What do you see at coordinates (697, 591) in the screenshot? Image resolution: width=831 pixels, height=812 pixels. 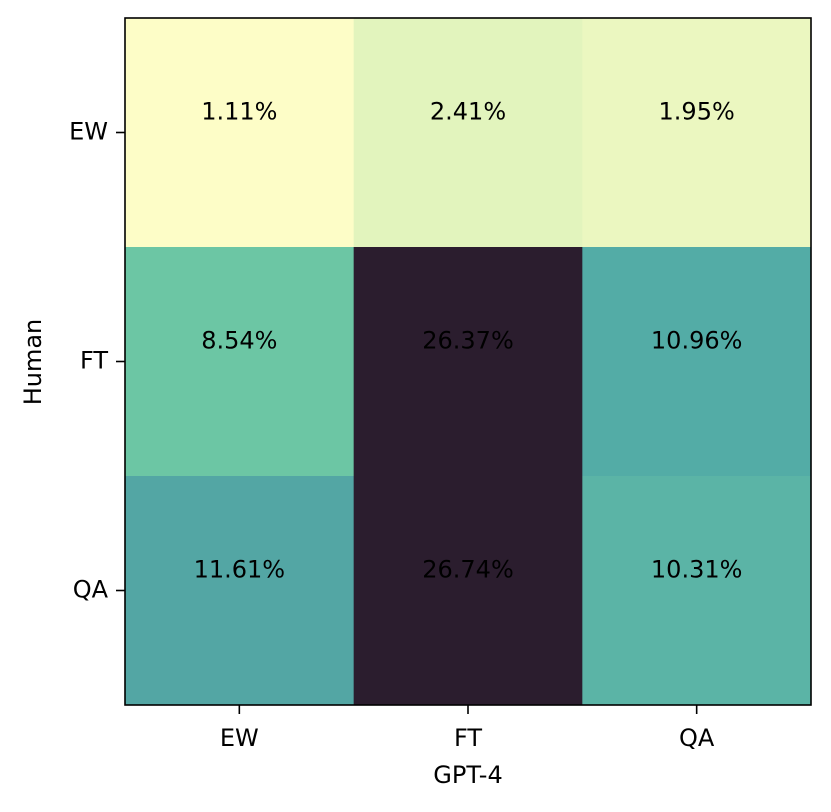 I see `heatmap-cell-qa-qa` at bounding box center [697, 591].